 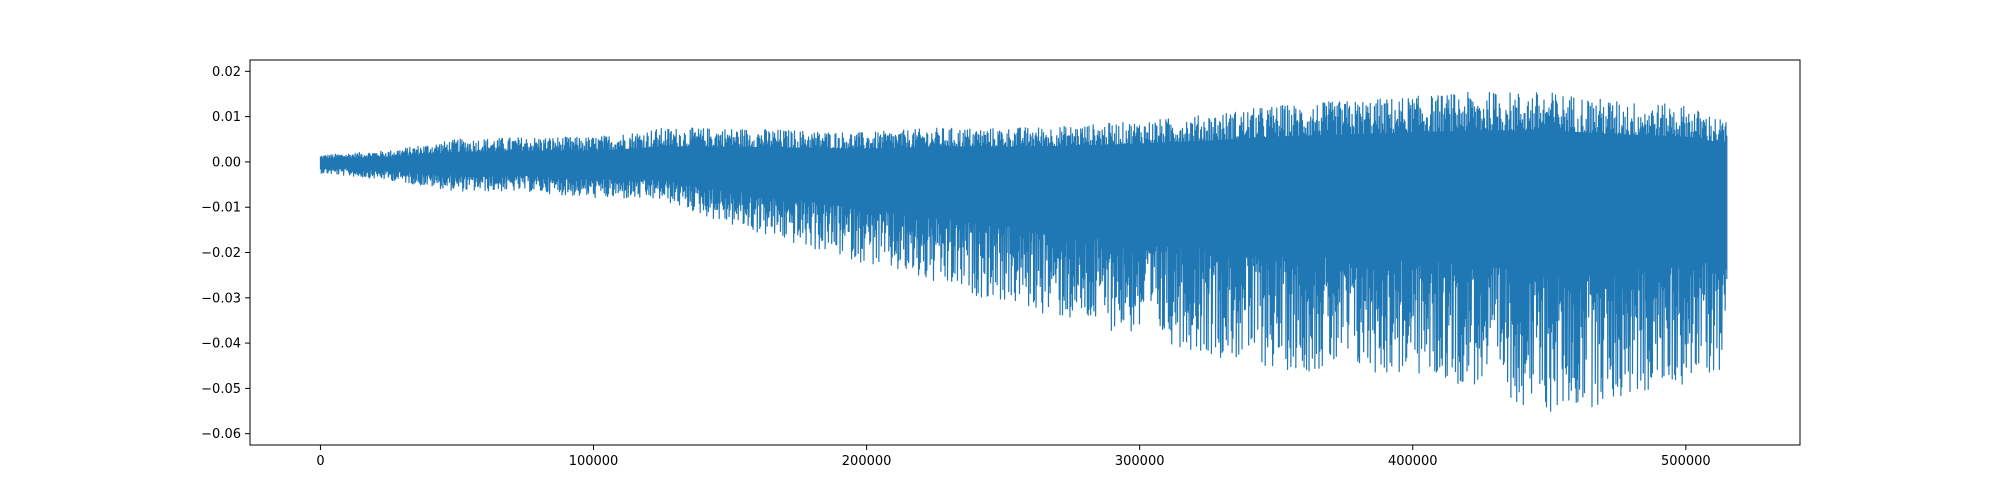 I want to click on y-tick-label: −0.02, so click(x=221, y=253).